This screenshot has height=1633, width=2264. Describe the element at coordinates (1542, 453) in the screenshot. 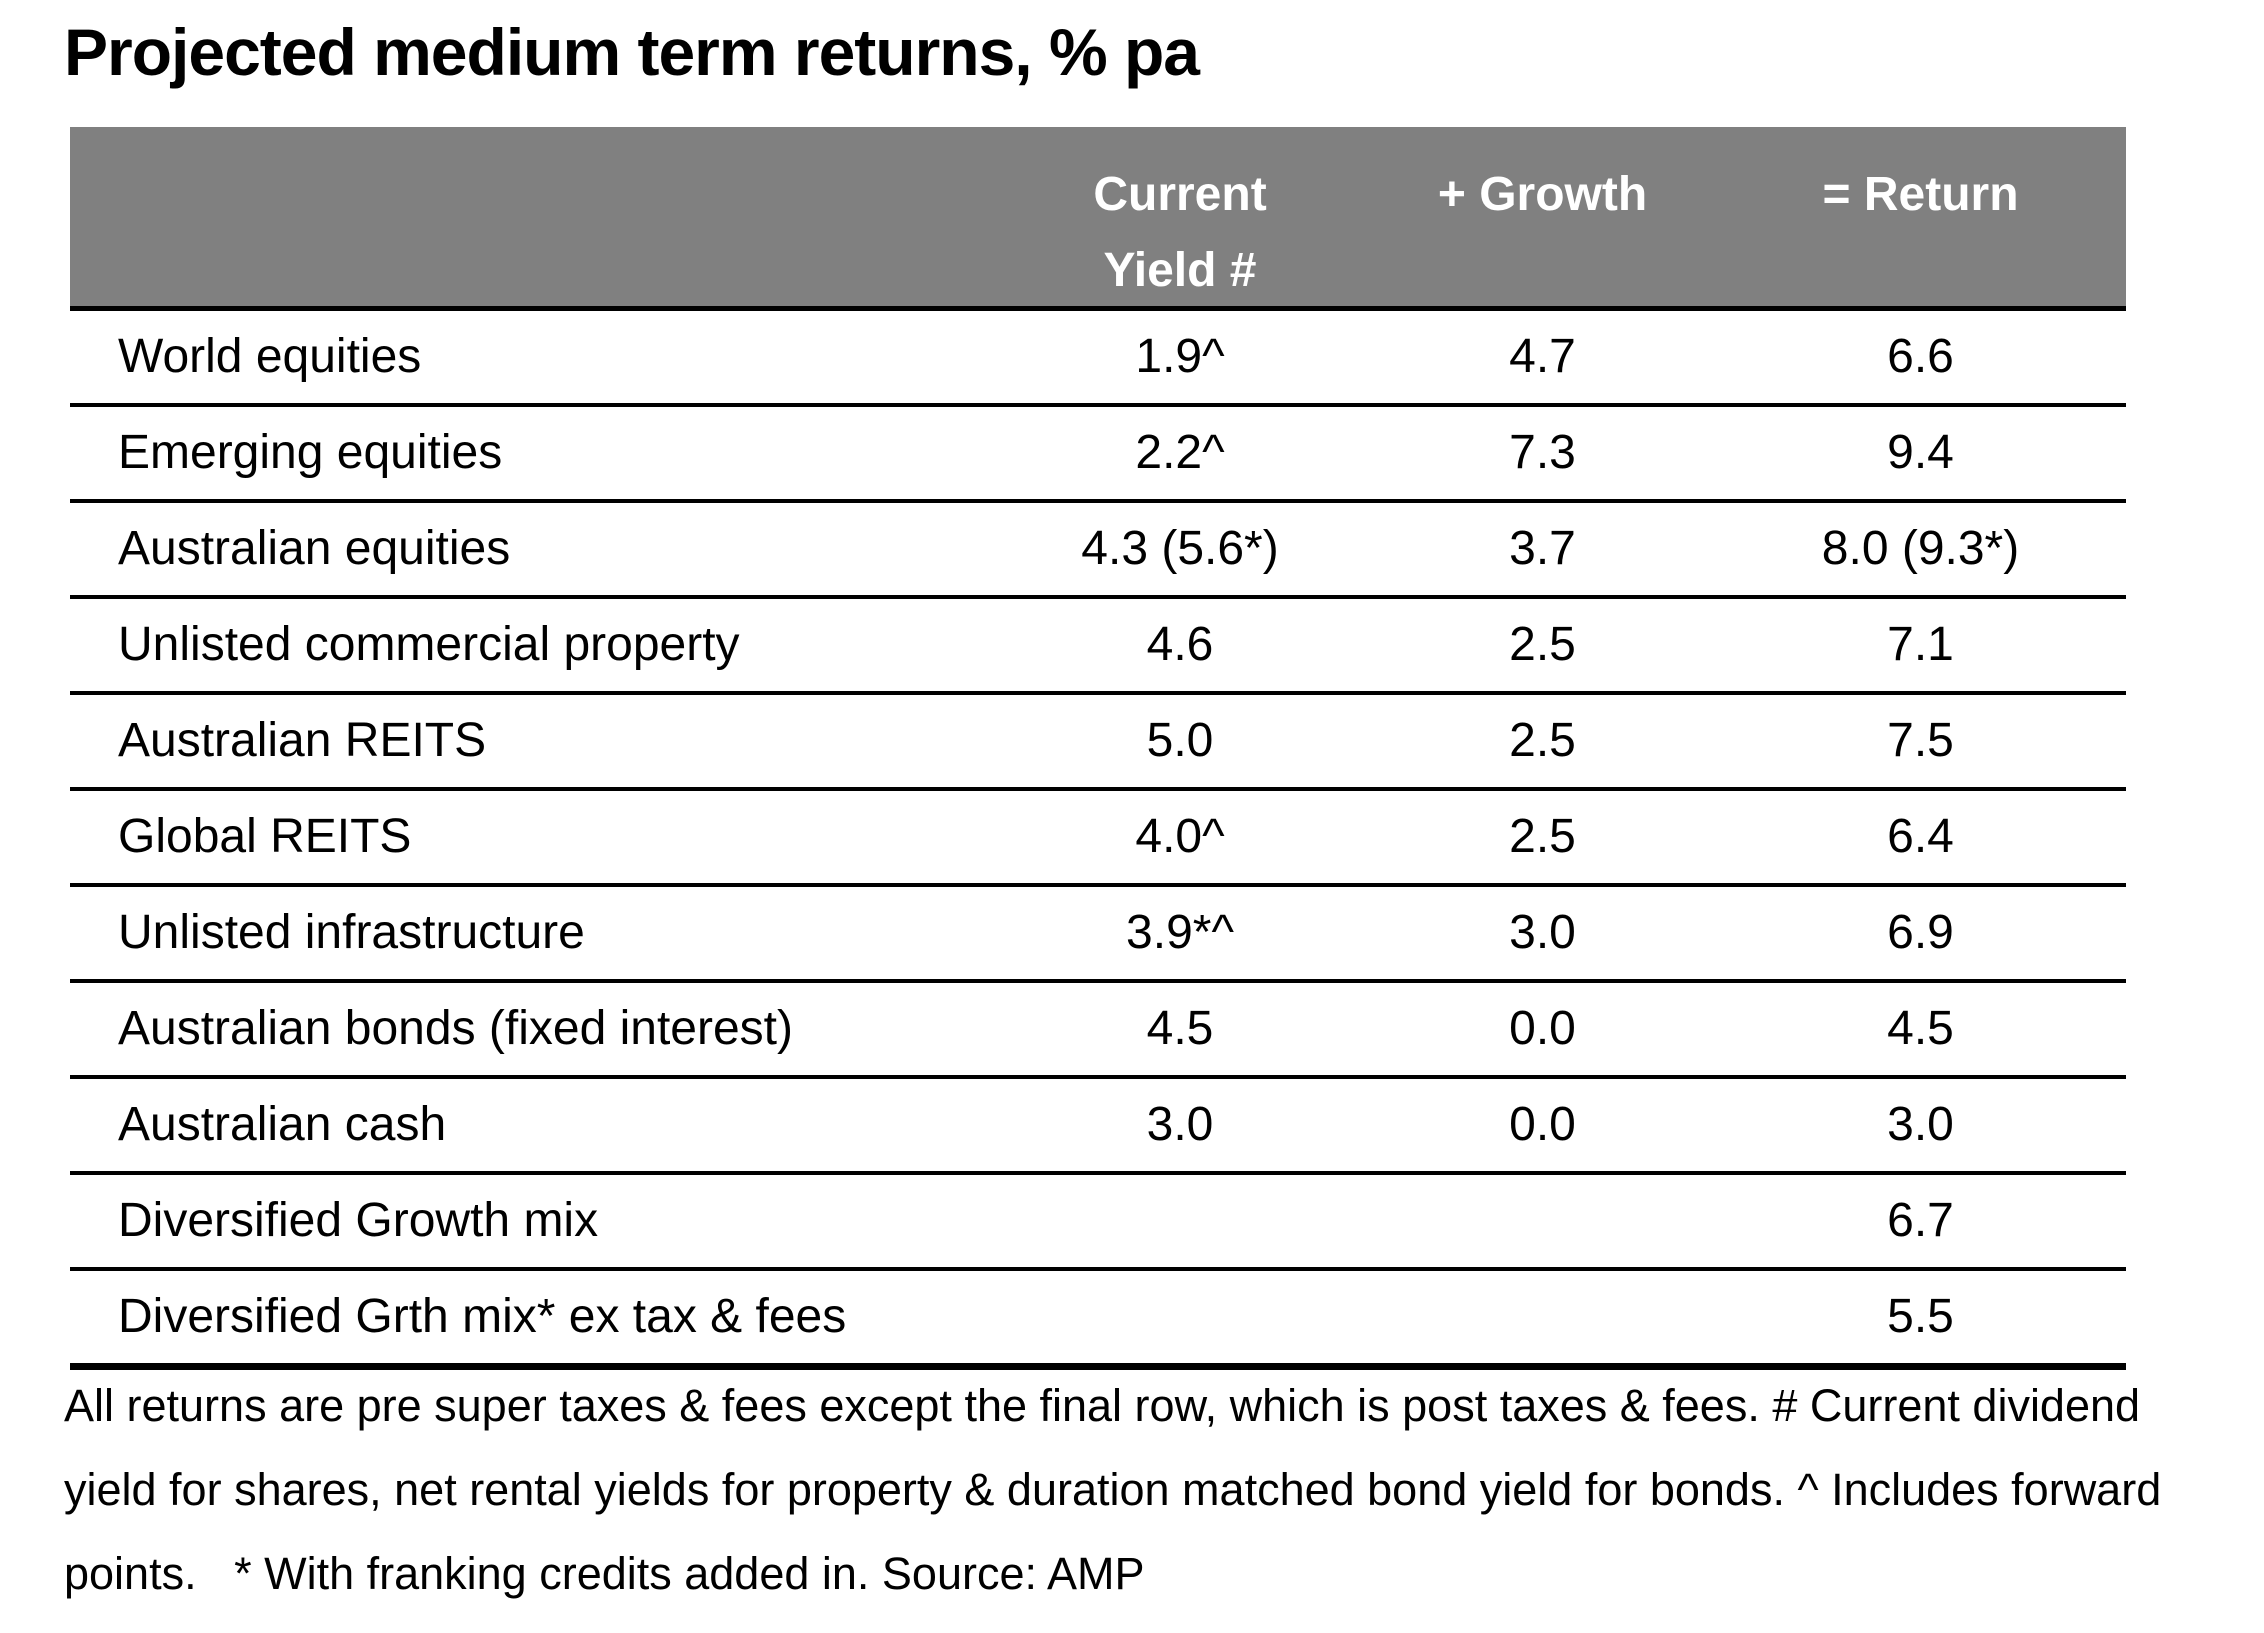

I see `cell-growth: 7.3` at that location.